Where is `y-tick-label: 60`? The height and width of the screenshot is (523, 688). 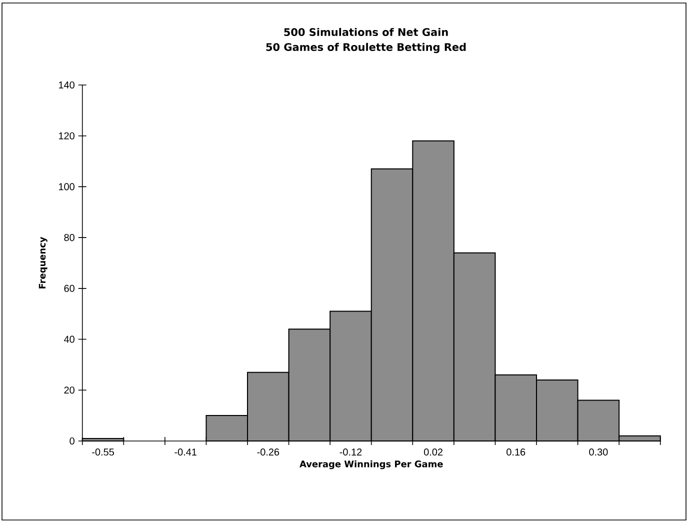 y-tick-label: 60 is located at coordinates (69, 288).